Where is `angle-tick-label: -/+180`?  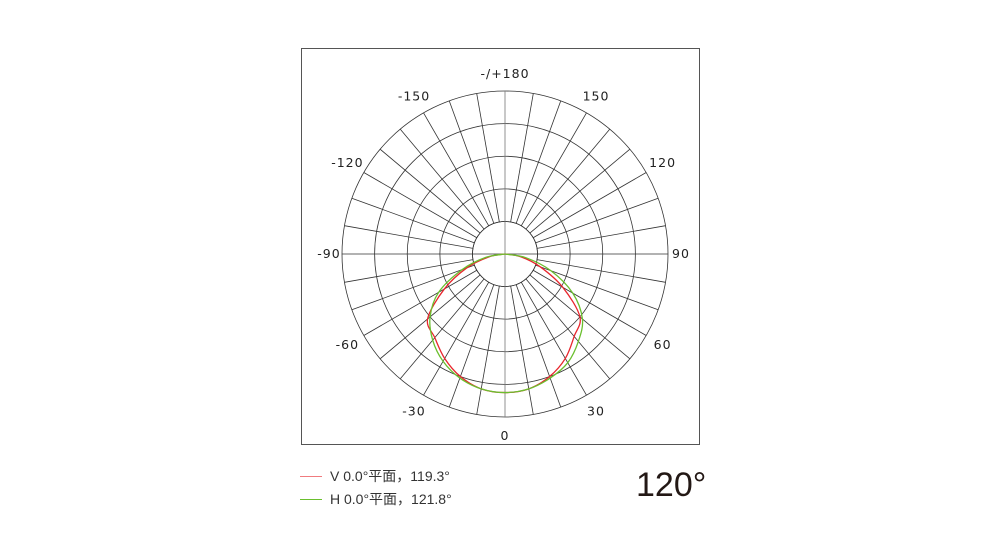 angle-tick-label: -/+180 is located at coordinates (504, 73).